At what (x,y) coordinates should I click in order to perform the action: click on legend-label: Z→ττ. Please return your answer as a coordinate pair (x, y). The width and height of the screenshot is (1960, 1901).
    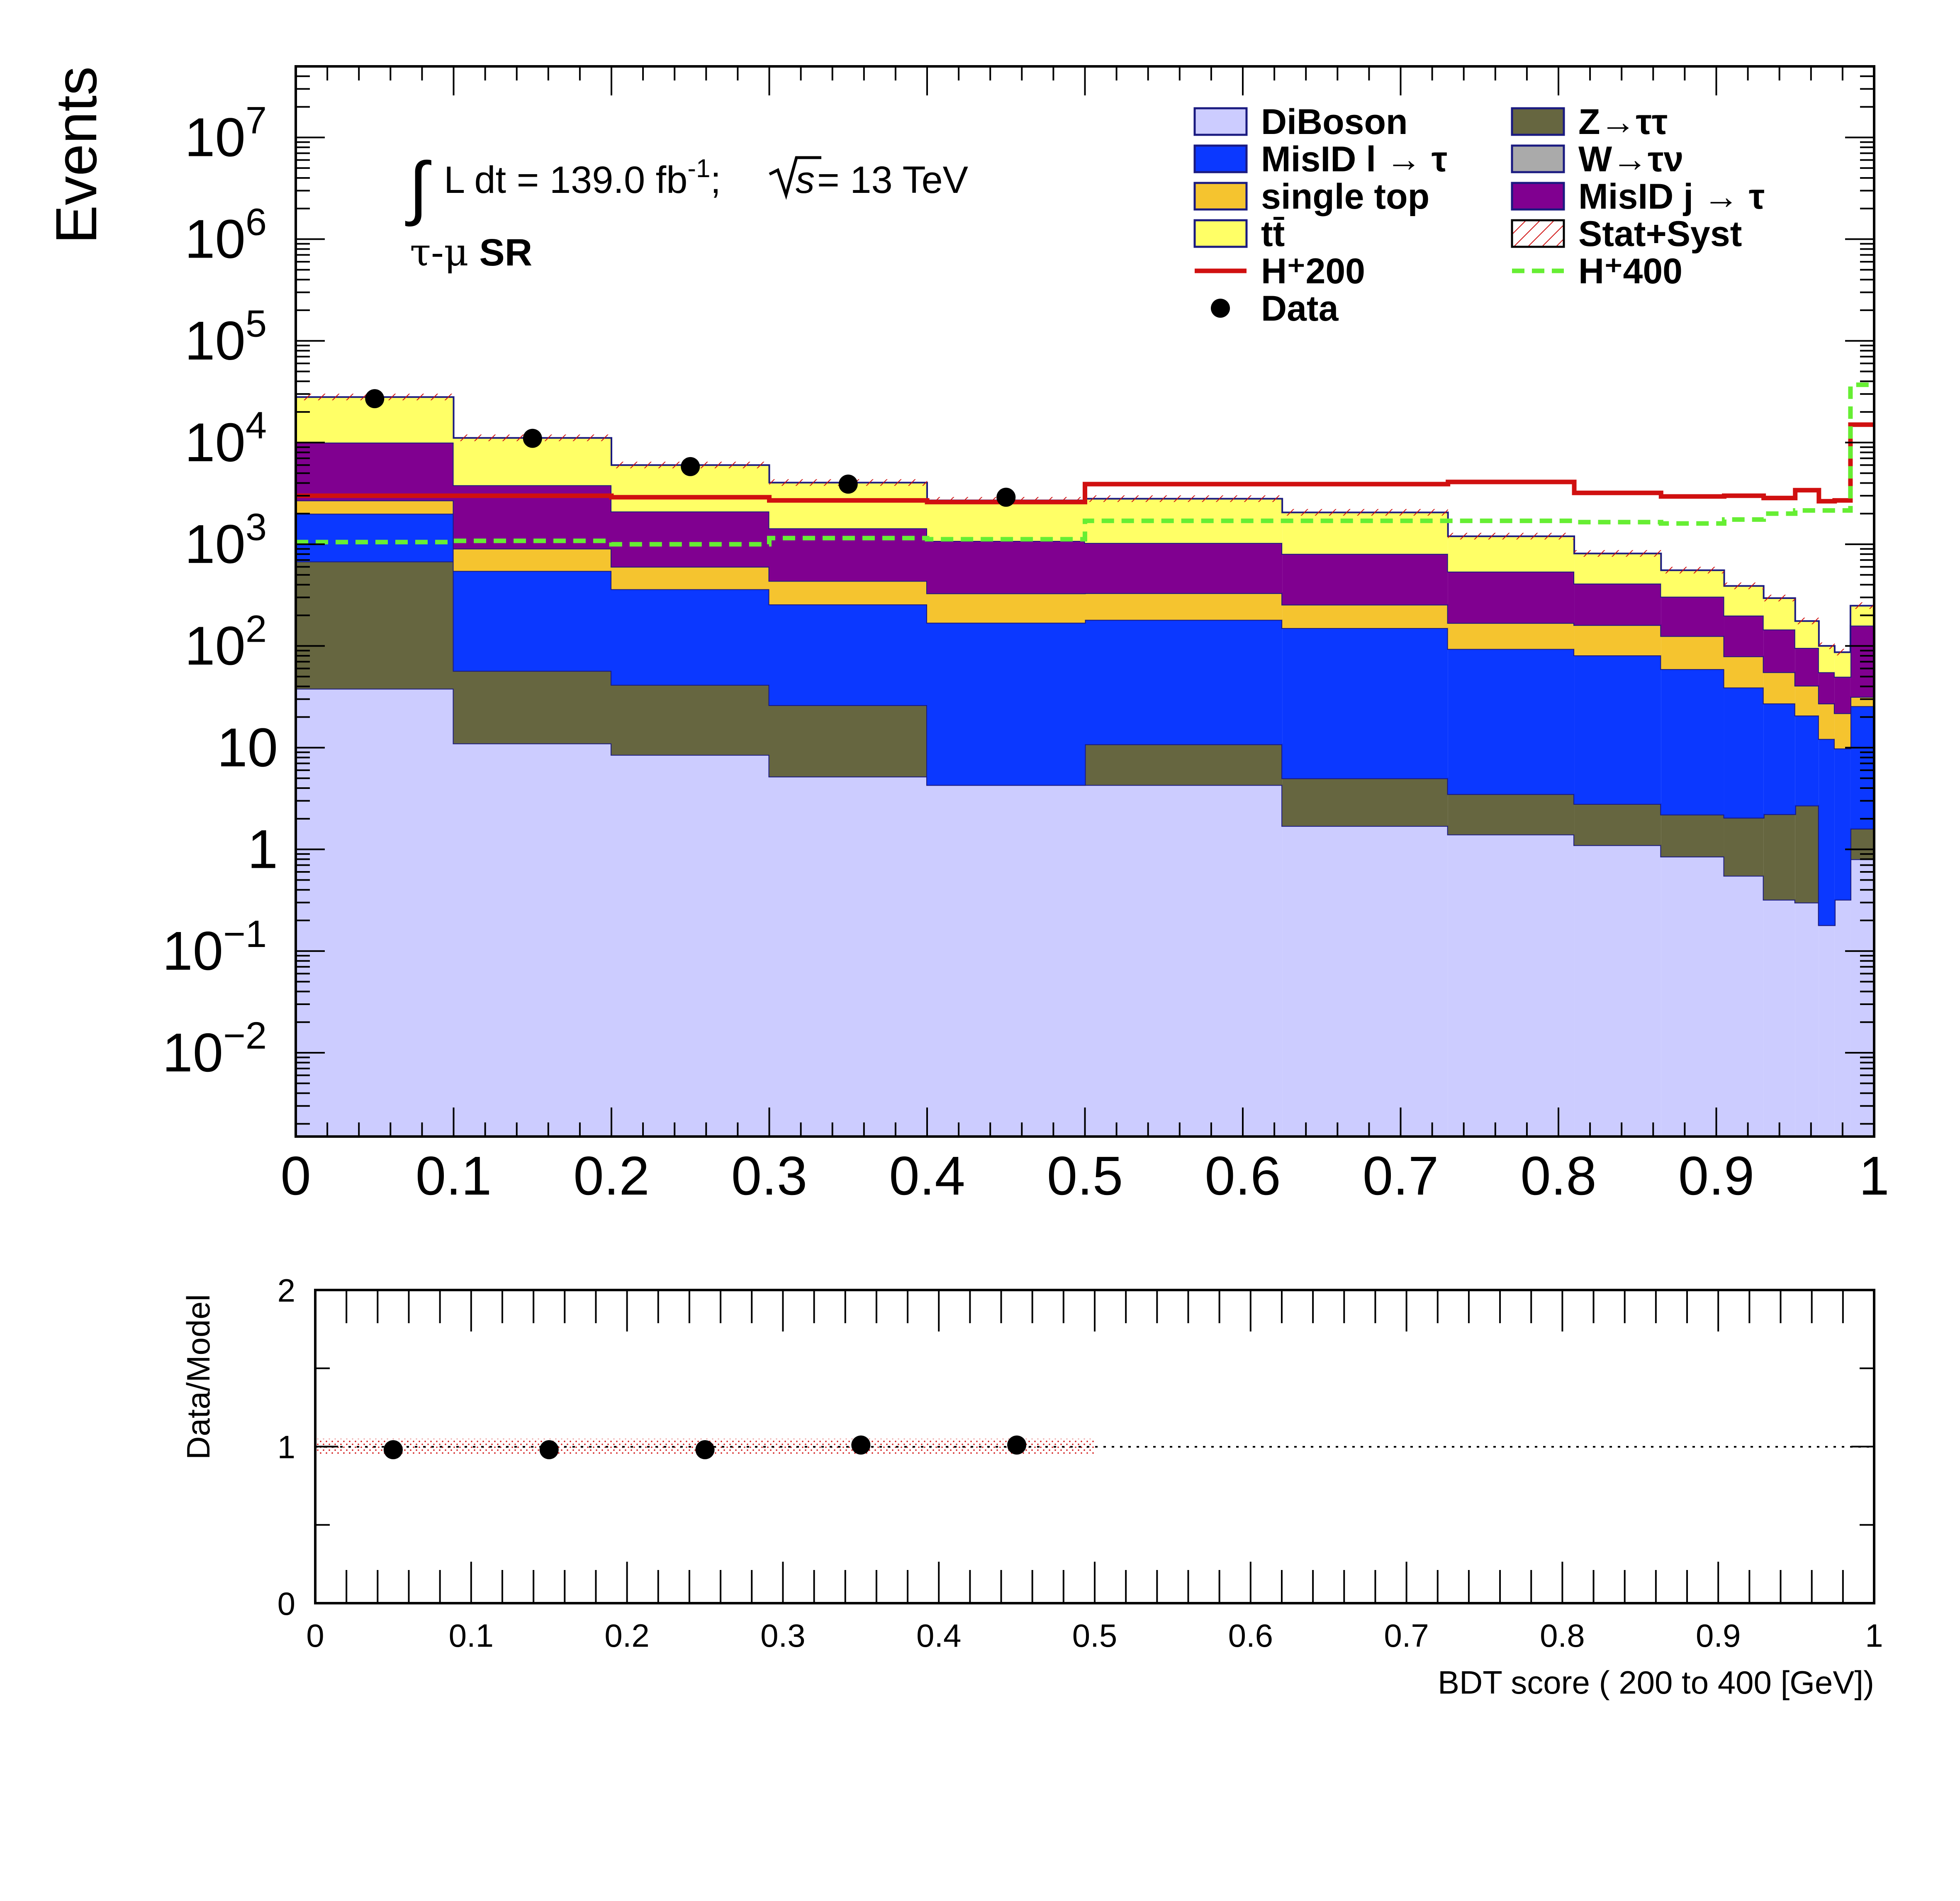
    Looking at the image, I should click on (1623, 122).